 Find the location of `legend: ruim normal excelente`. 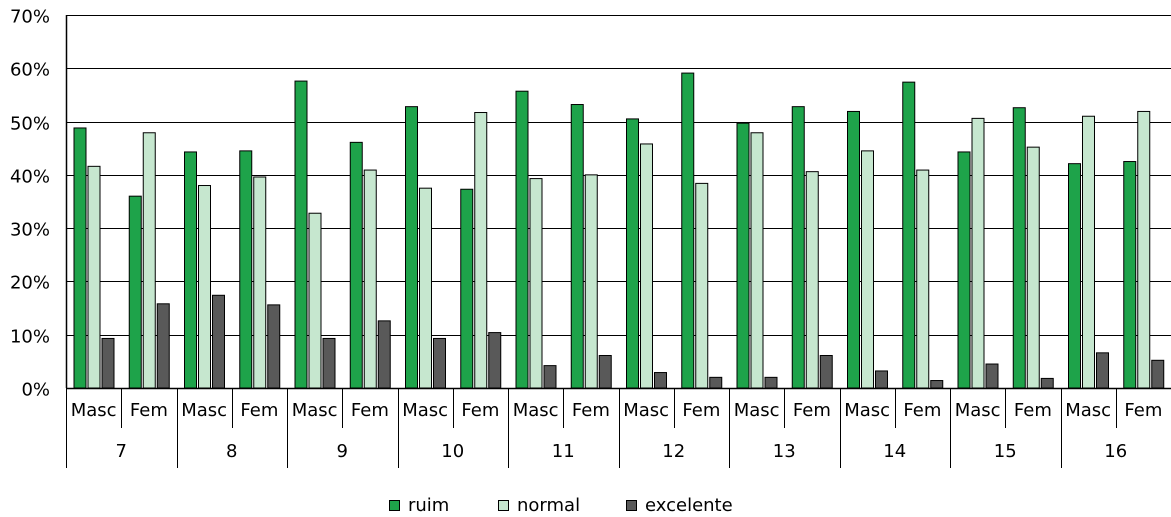

legend: ruim normal excelente is located at coordinates (585, 506).